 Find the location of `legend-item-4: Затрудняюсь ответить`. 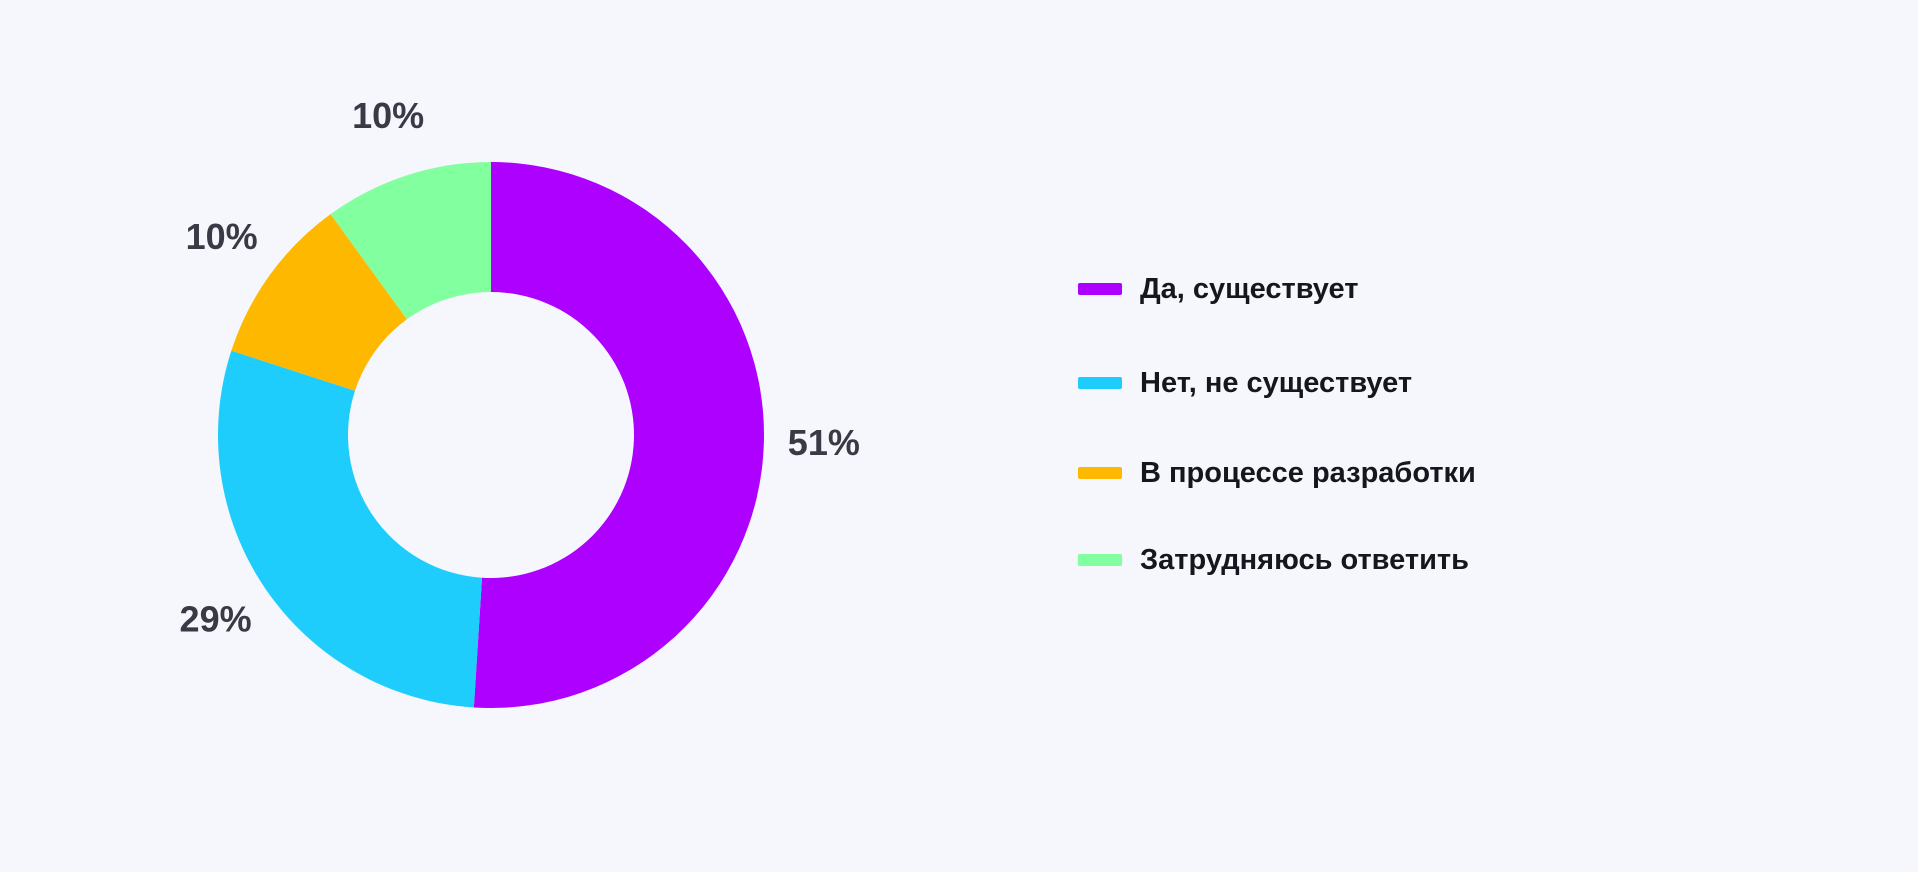

legend-item-4: Затрудняюсь ответить is located at coordinates (1273, 560).